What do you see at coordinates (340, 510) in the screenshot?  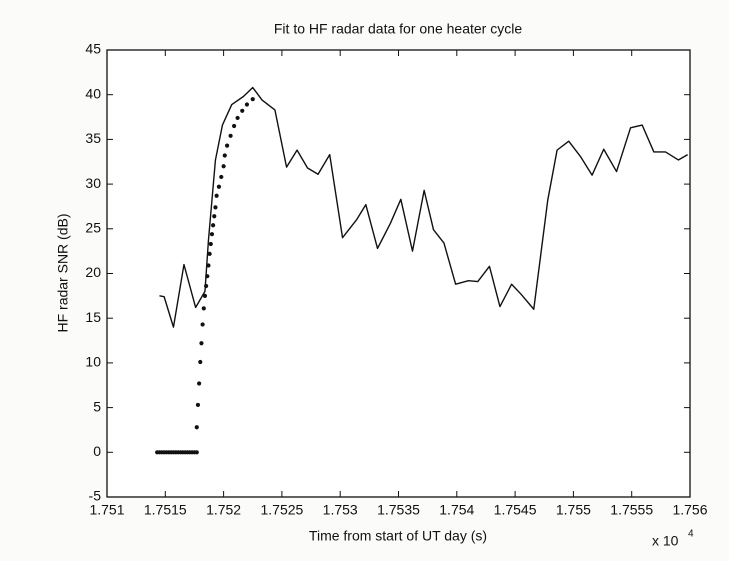 I see `x-tick-label: 1.753` at bounding box center [340, 510].